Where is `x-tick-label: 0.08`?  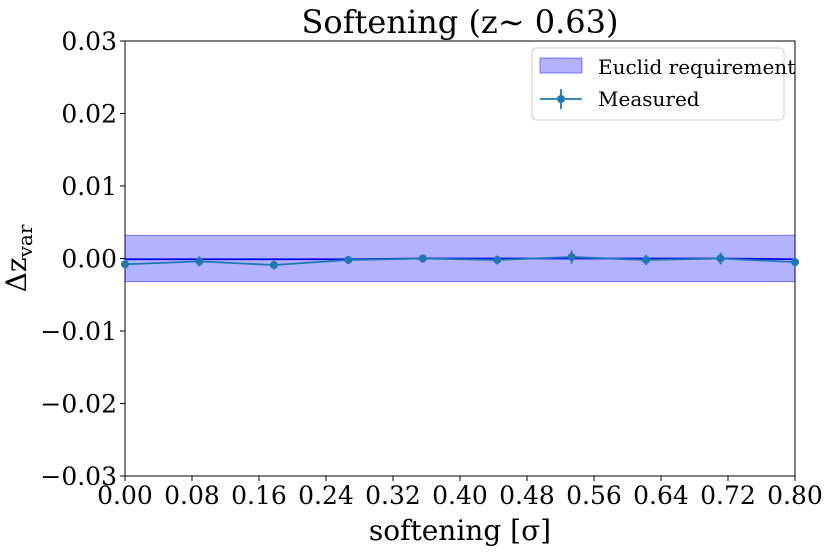
x-tick-label: 0.08 is located at coordinates (192, 495).